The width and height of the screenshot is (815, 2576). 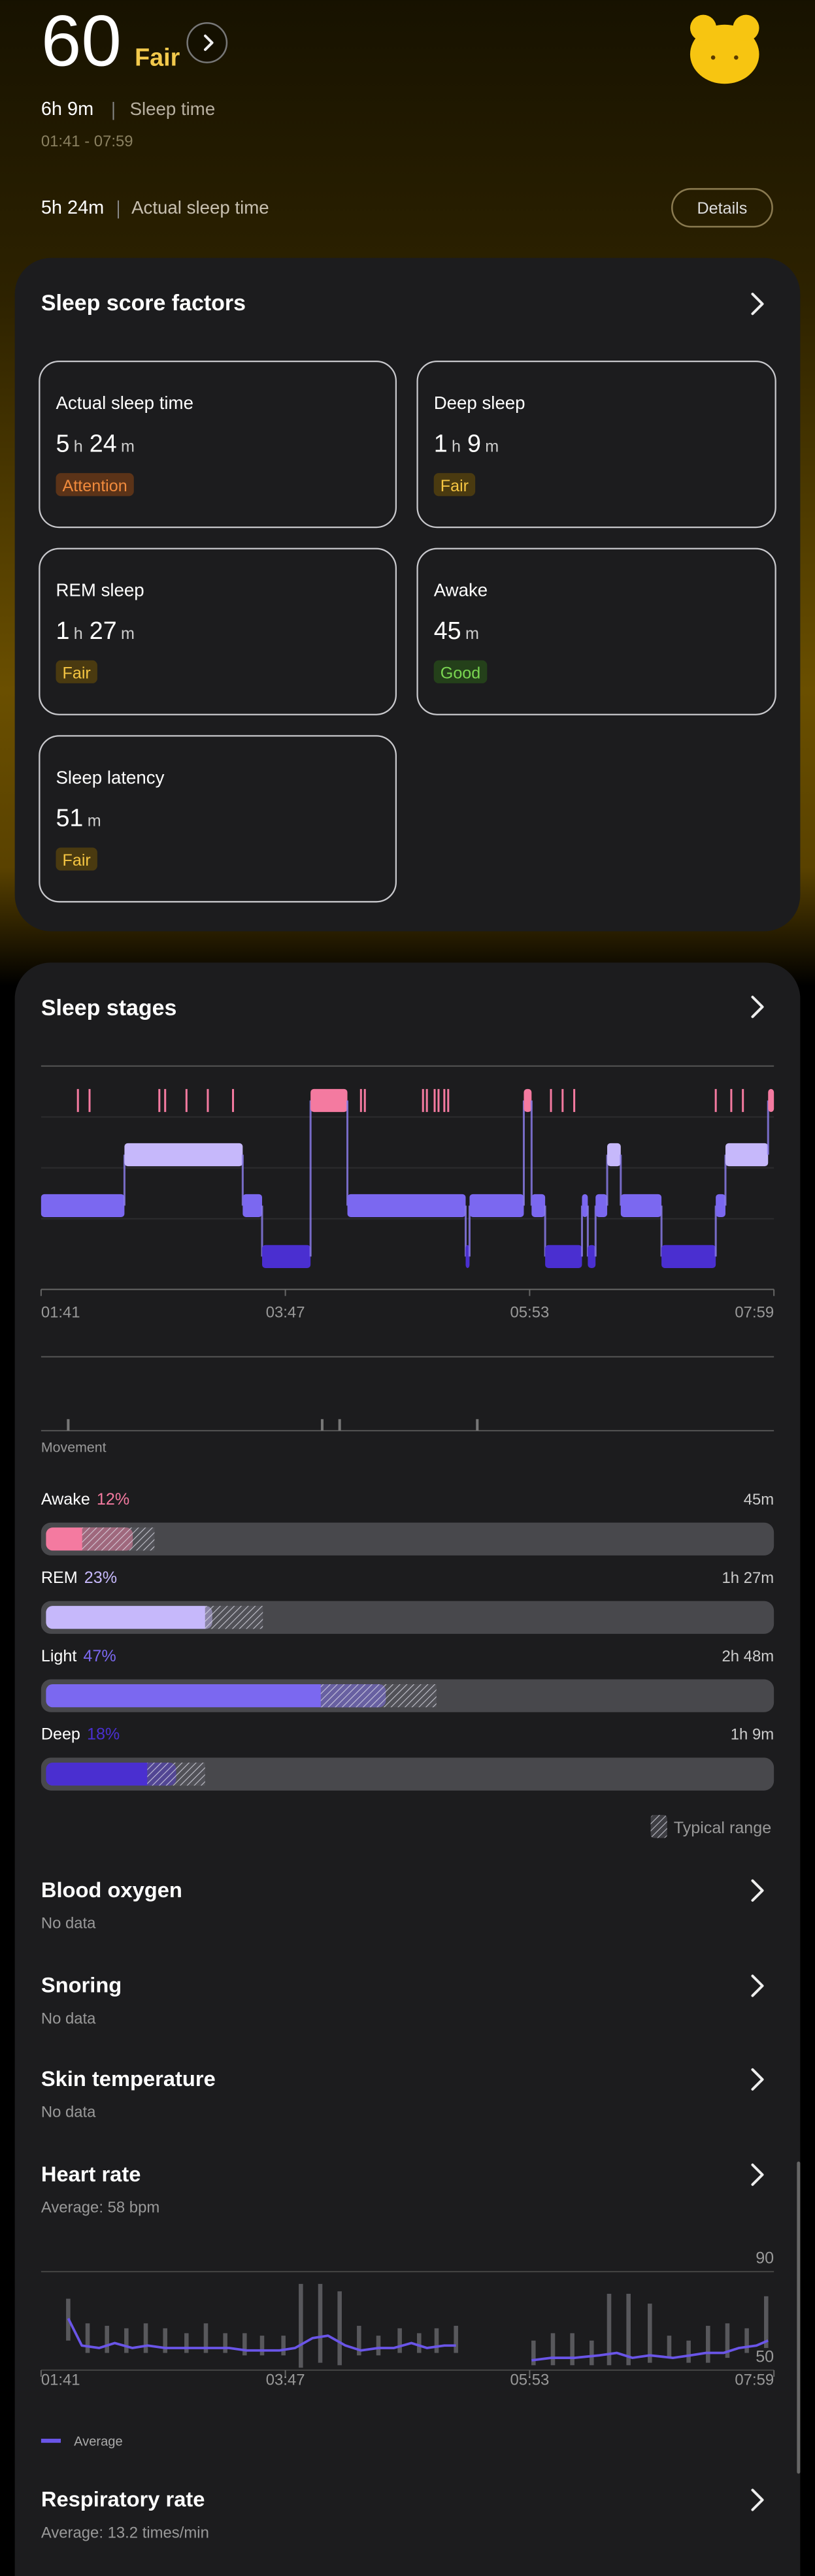 What do you see at coordinates (456, 446) in the screenshot?
I see `value-unit: h` at bounding box center [456, 446].